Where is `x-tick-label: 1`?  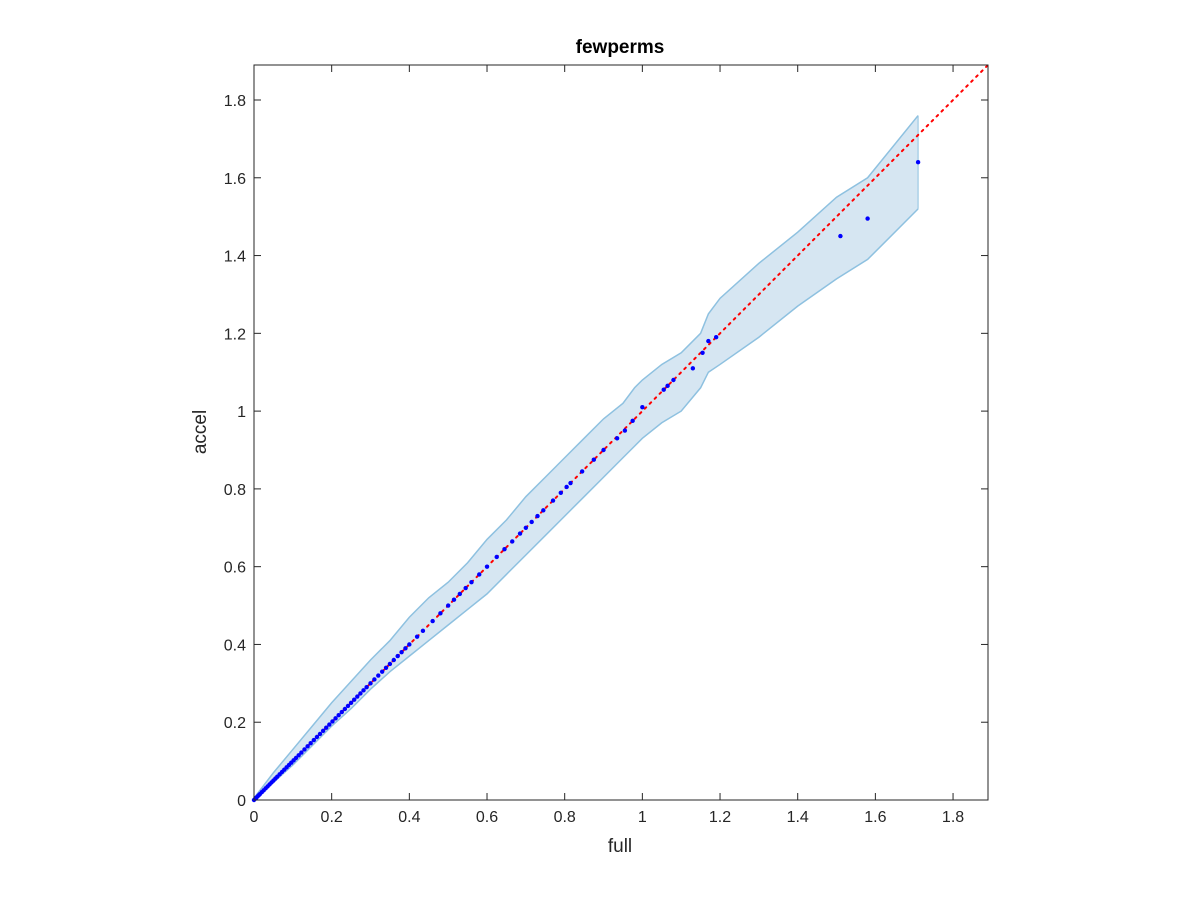
x-tick-label: 1 is located at coordinates (642, 817).